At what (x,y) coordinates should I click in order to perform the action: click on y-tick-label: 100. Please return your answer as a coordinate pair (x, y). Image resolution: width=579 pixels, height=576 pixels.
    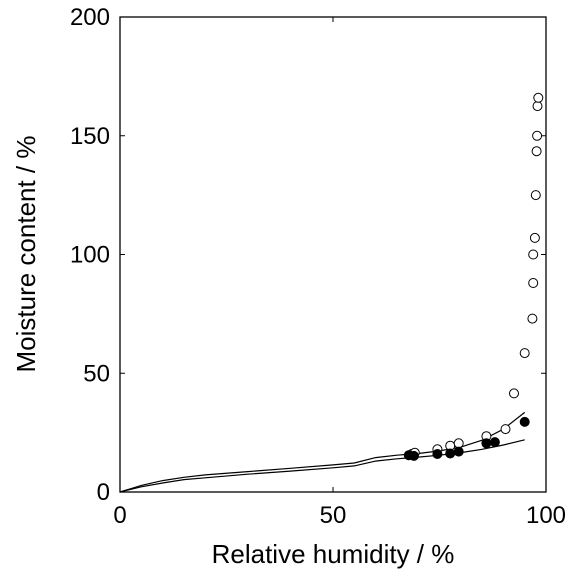
    Looking at the image, I should click on (90, 255).